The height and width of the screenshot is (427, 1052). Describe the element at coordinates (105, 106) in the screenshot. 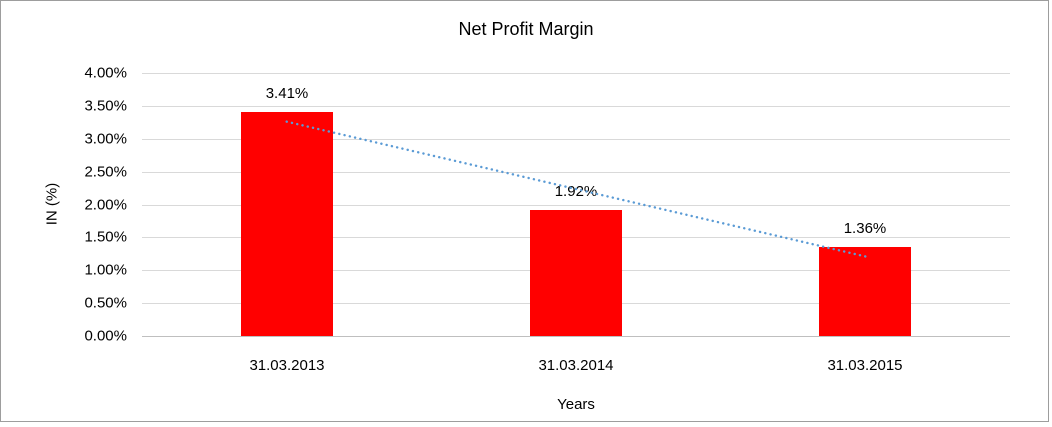

I see `y-tick-label: 3.50%` at that location.